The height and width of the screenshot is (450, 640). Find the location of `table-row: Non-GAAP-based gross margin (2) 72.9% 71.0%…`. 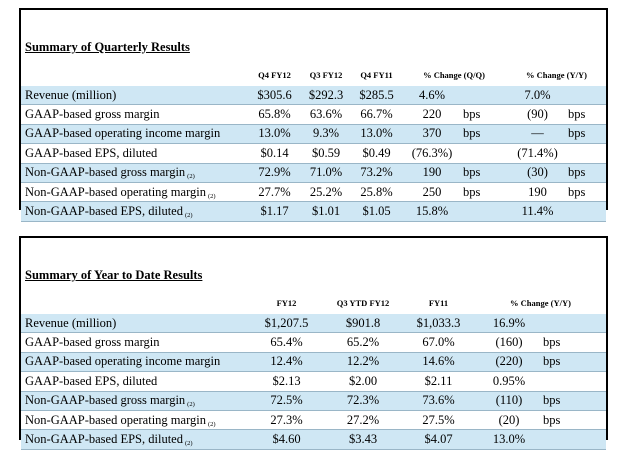

table-row: Non-GAAP-based gross margin (2) 72.9% 71.0%… is located at coordinates (314, 173).